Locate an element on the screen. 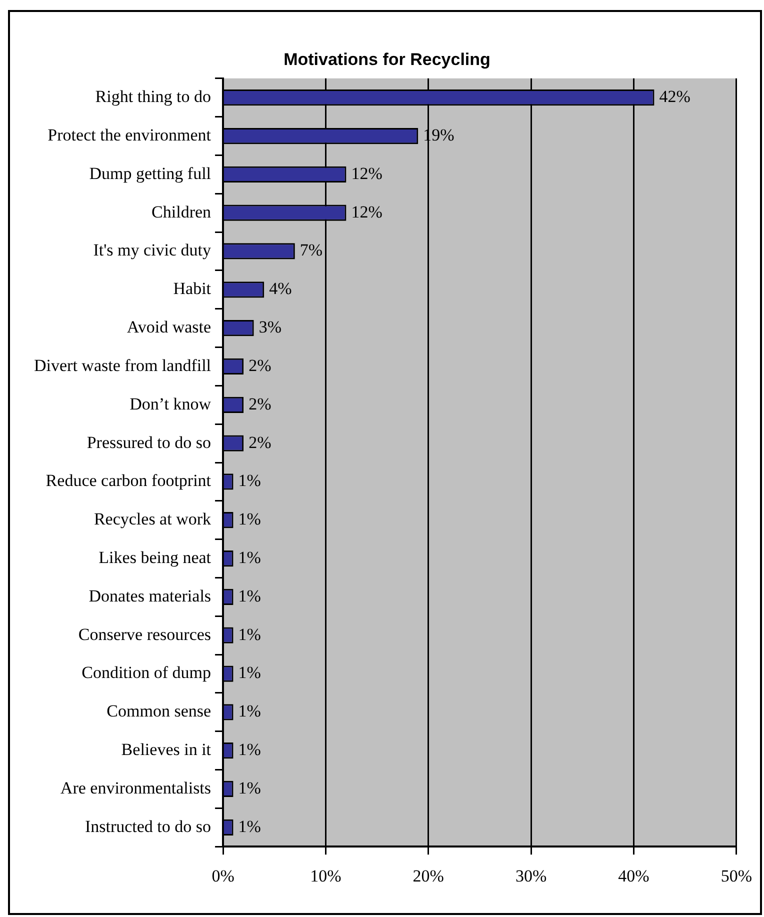 This screenshot has height=917, width=764. y-tick-label: Right thing to do is located at coordinates (153, 96).